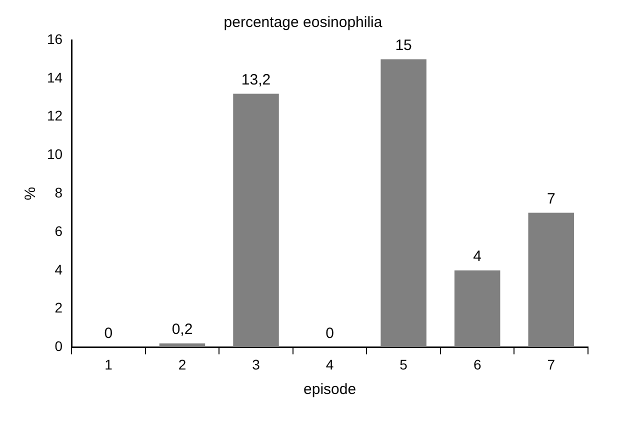 The width and height of the screenshot is (617, 423). Describe the element at coordinates (58, 192) in the screenshot. I see `y-tick-label: 8` at that location.